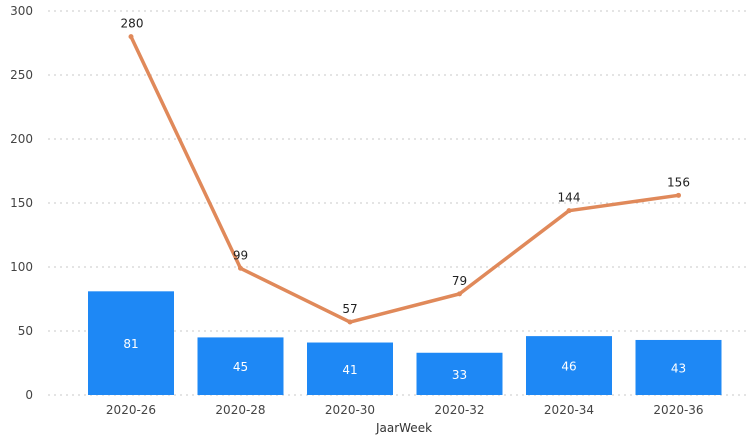 The width and height of the screenshot is (754, 439). Describe the element at coordinates (21, 267) in the screenshot. I see `y-tick-label: 100` at that location.